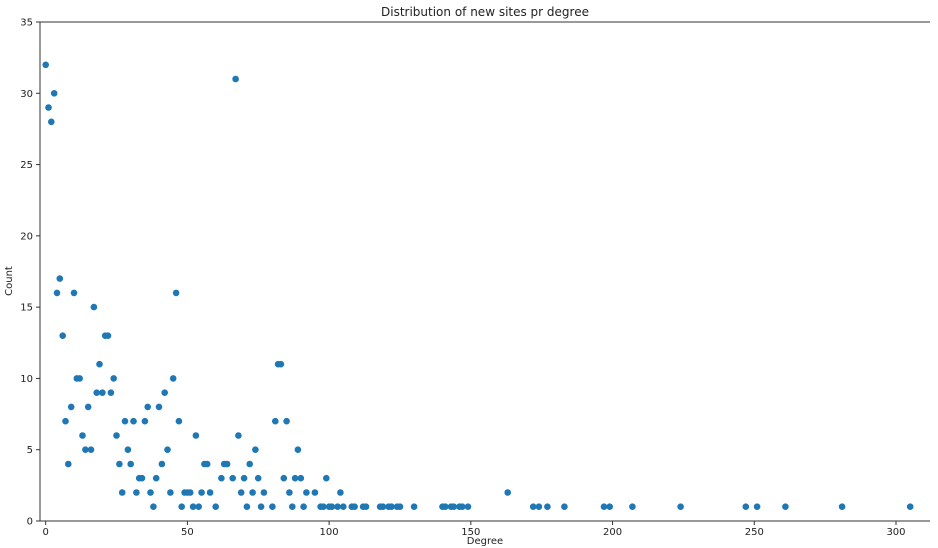  I want to click on x-tick-label: 150, so click(470, 532).